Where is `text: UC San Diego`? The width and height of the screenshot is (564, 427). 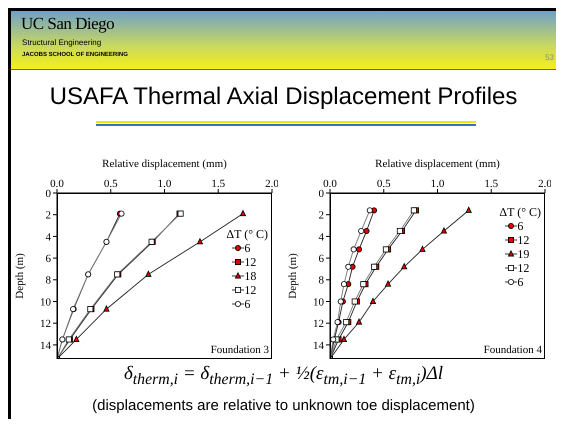 text: UC San Diego is located at coordinates (67, 24).